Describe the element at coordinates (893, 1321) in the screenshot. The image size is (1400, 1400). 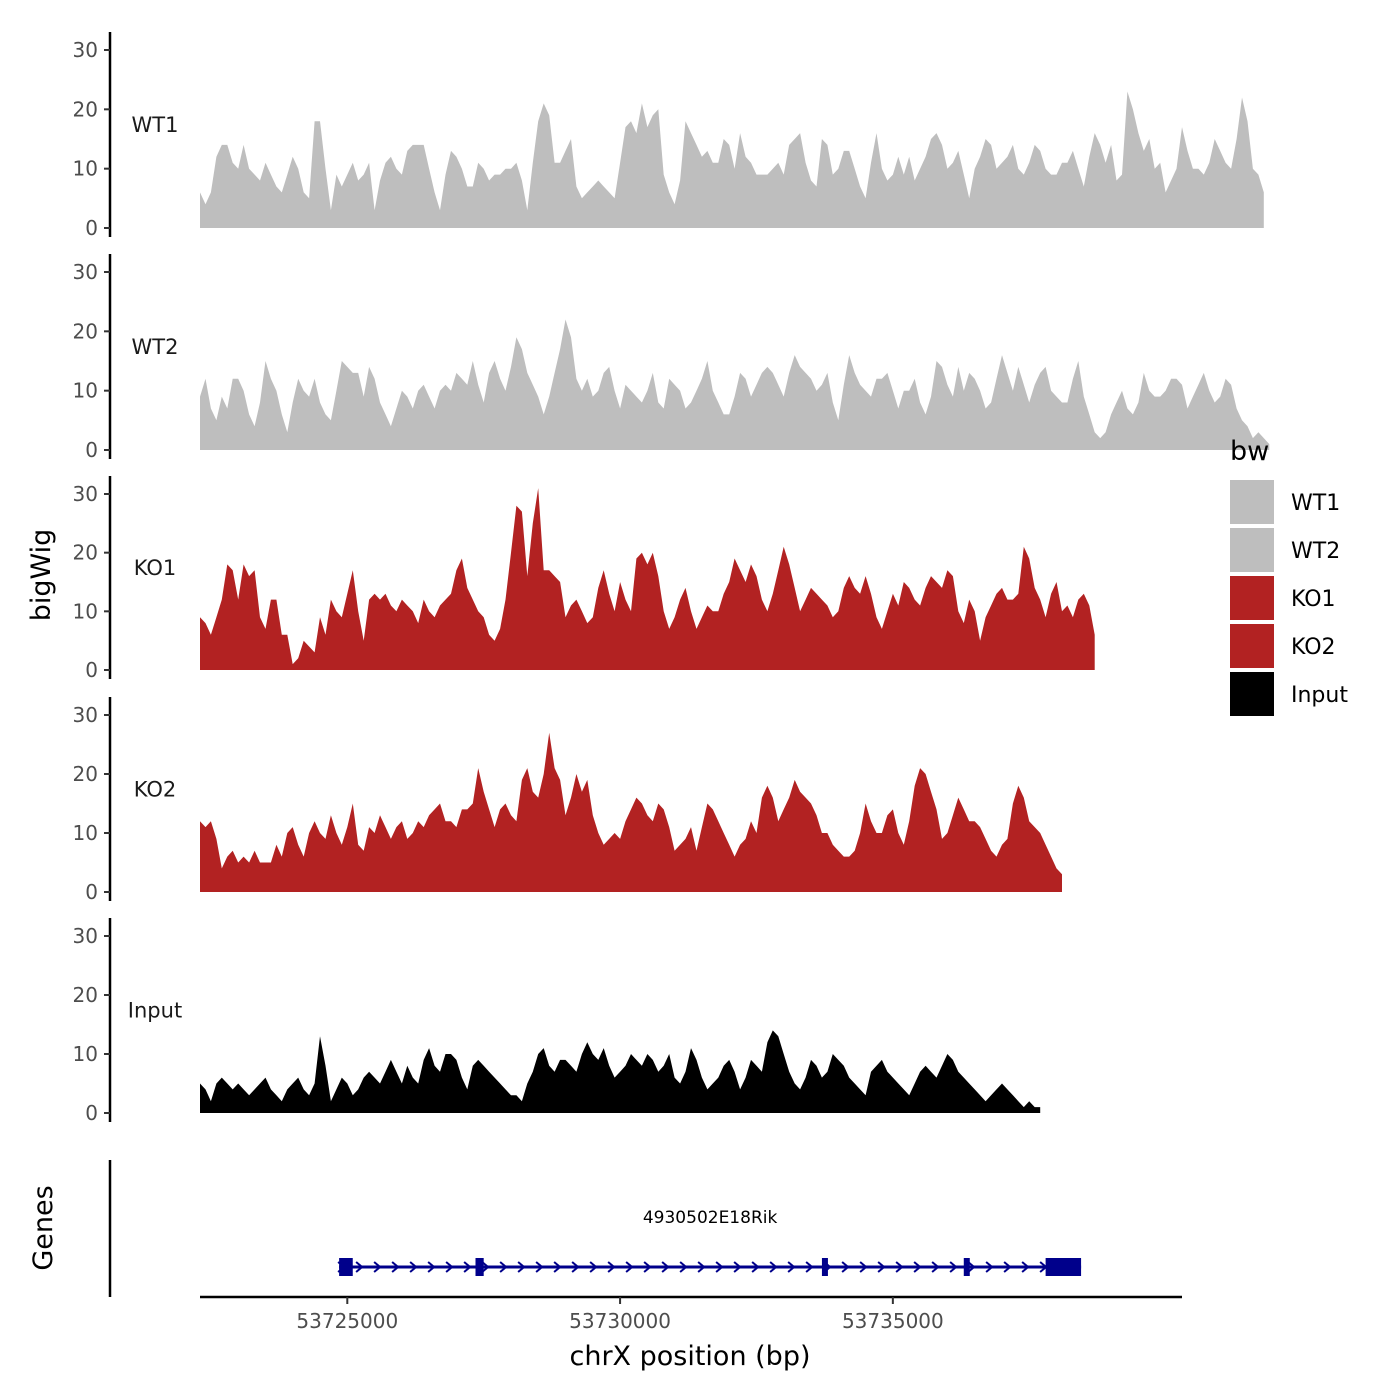
I see `x-tick-label: 53735000` at that location.